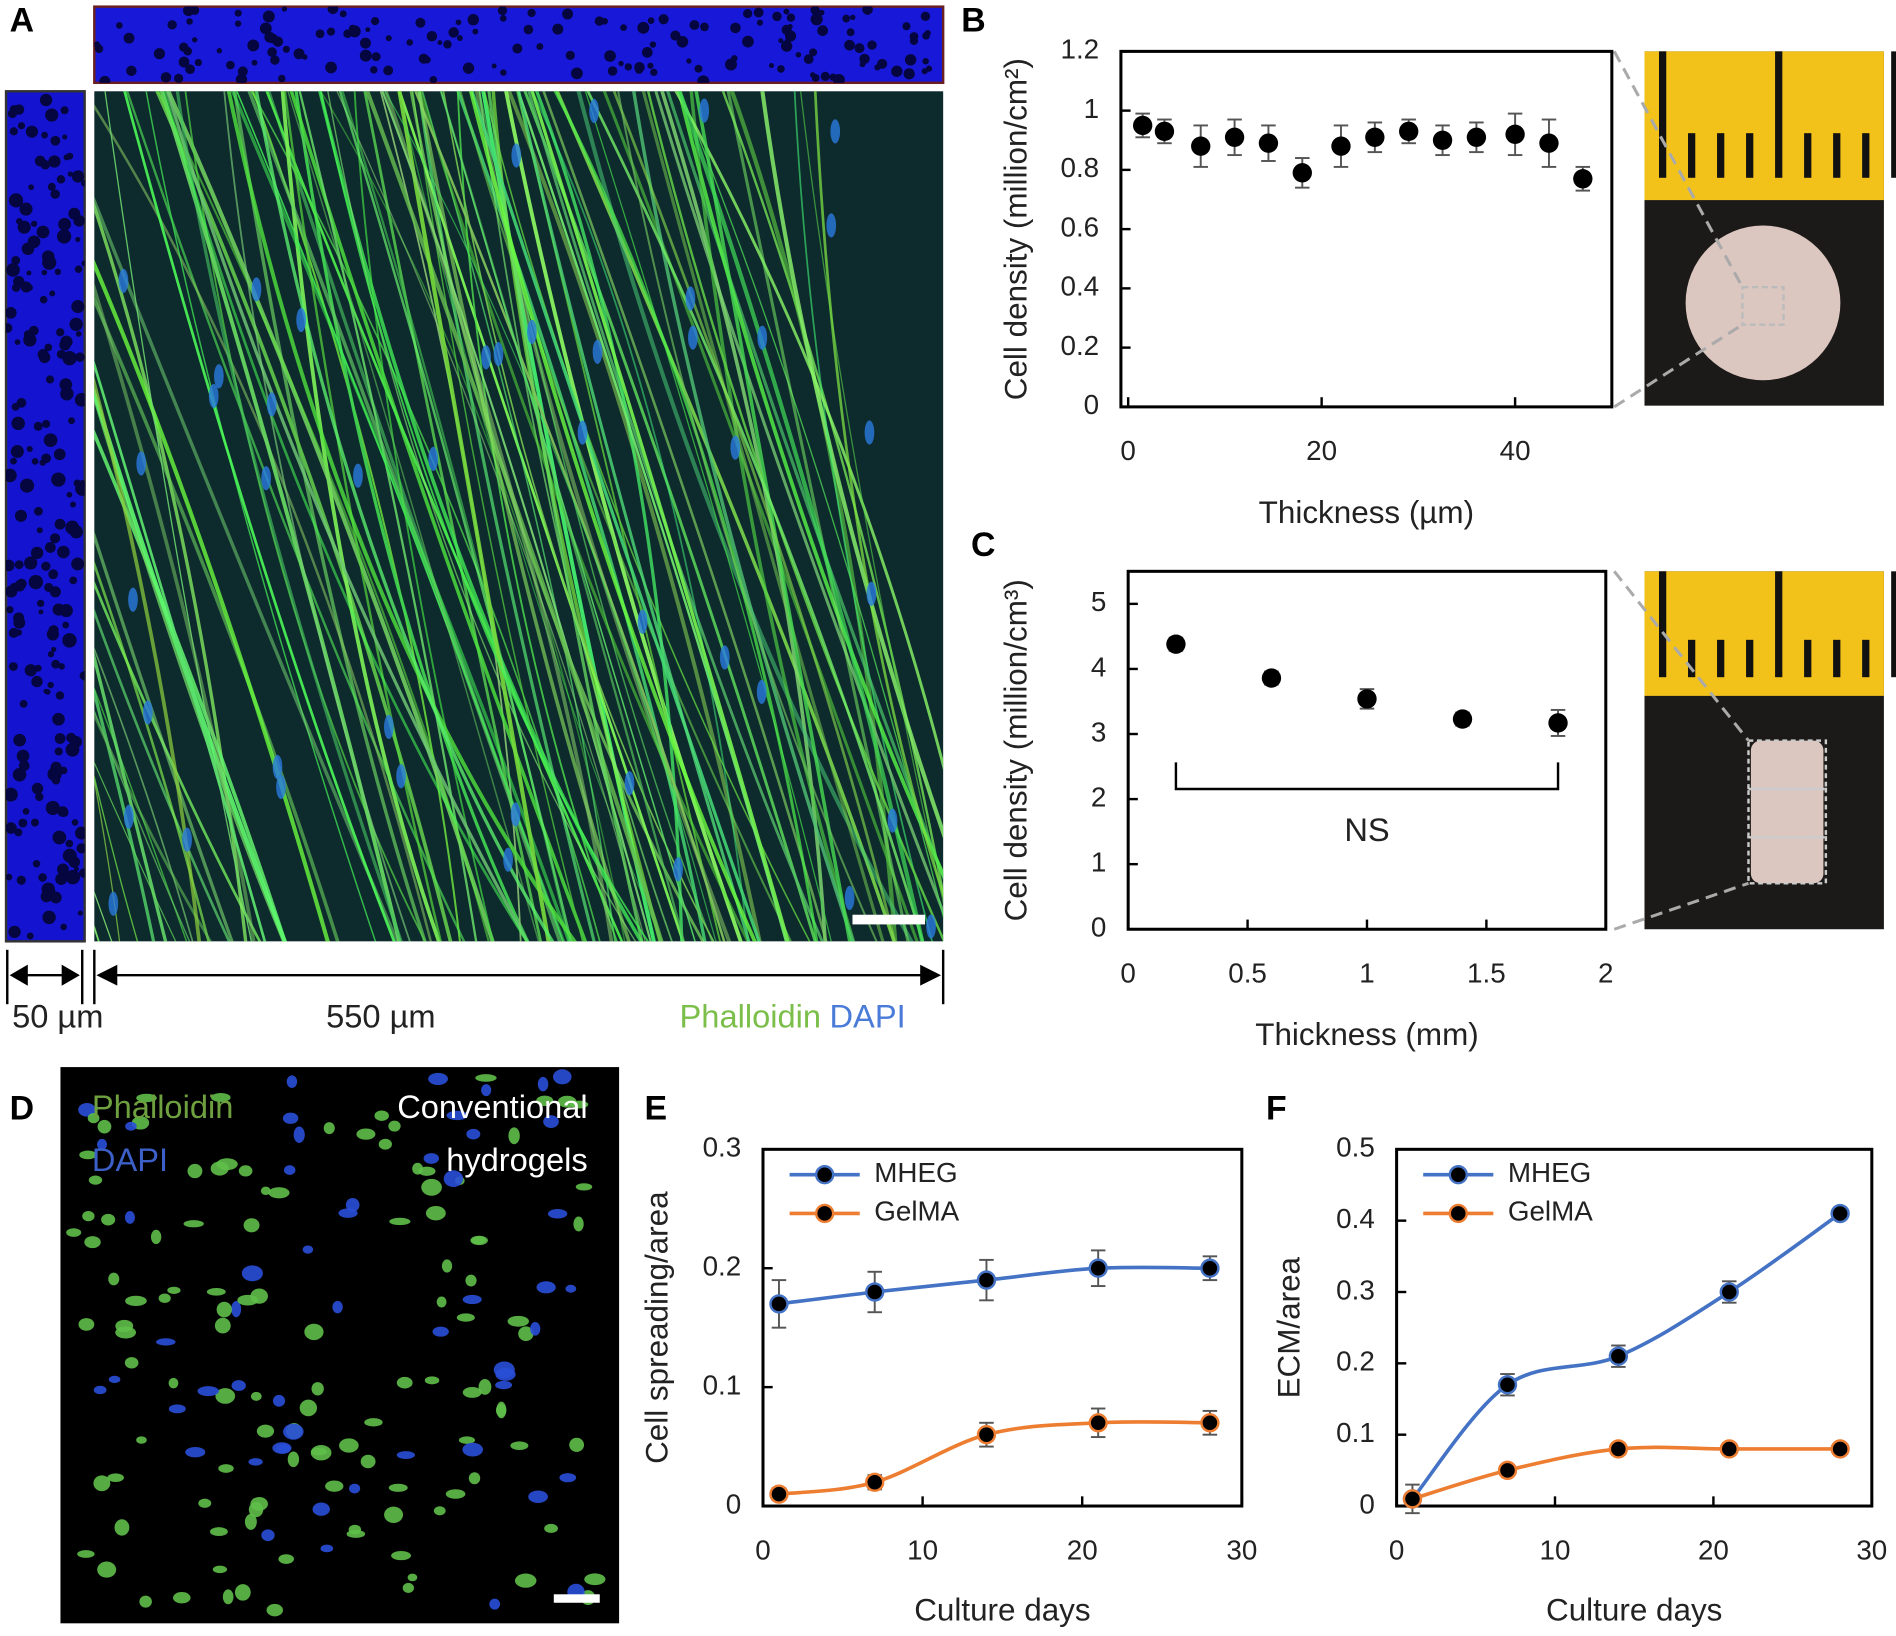 This screenshot has width=1896, height=1636. I want to click on stain-label: DAPI, so click(130, 1159).